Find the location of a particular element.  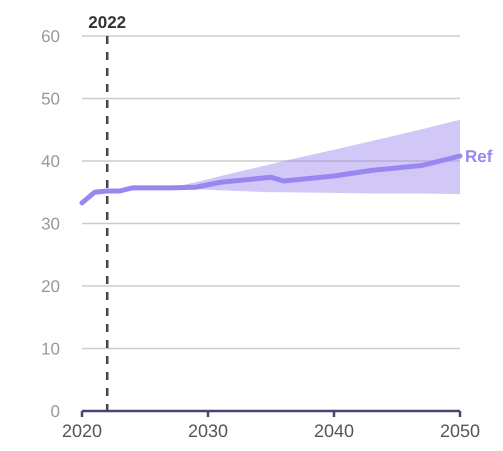

ref-line-label: 2022 is located at coordinates (107, 22).